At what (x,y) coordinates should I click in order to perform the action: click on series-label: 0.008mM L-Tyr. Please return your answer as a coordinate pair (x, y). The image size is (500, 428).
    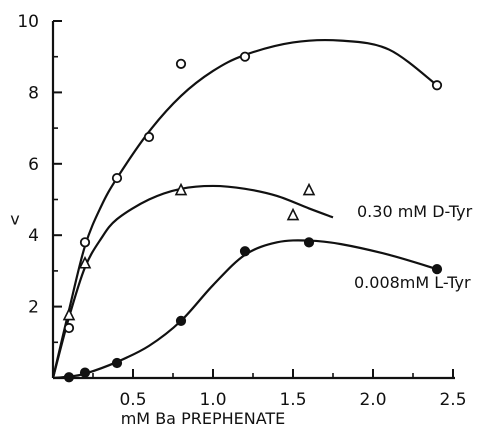
    Looking at the image, I should click on (412, 282).